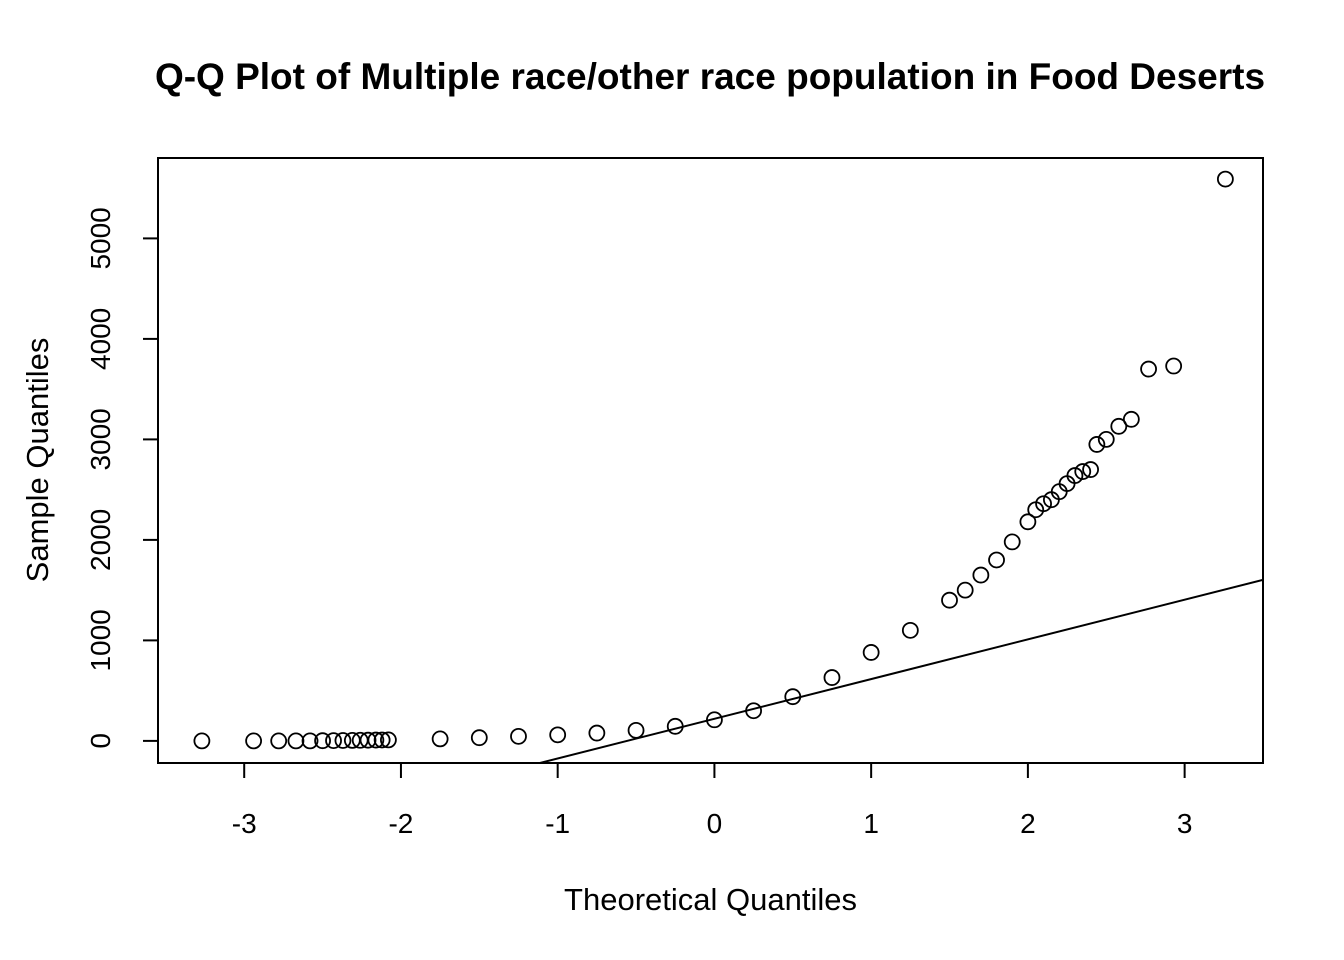 This screenshot has height=960, width=1344. Describe the element at coordinates (710, 899) in the screenshot. I see `x-axis-label: Theoretical Quantiles` at that location.